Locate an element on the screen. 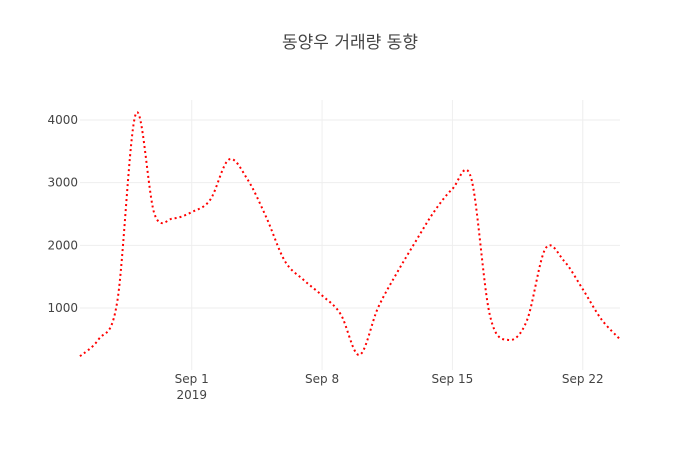 The image size is (700, 450). x-tick-label: Sep 8 is located at coordinates (322, 379).